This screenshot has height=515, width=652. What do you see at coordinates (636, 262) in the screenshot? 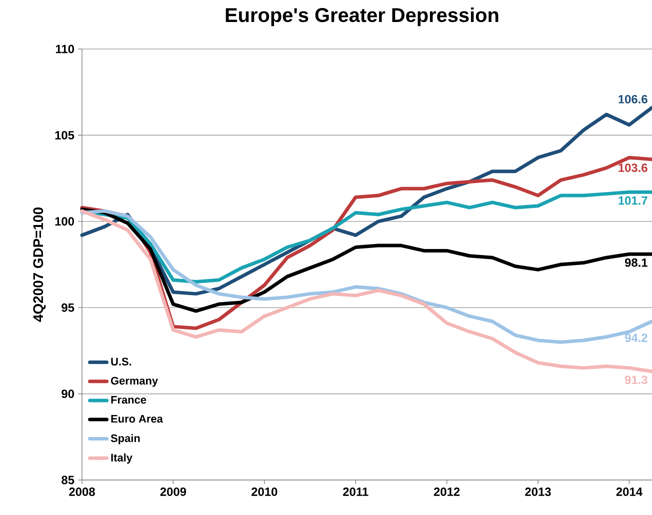
I see `data-label: 98.1` at bounding box center [636, 262].